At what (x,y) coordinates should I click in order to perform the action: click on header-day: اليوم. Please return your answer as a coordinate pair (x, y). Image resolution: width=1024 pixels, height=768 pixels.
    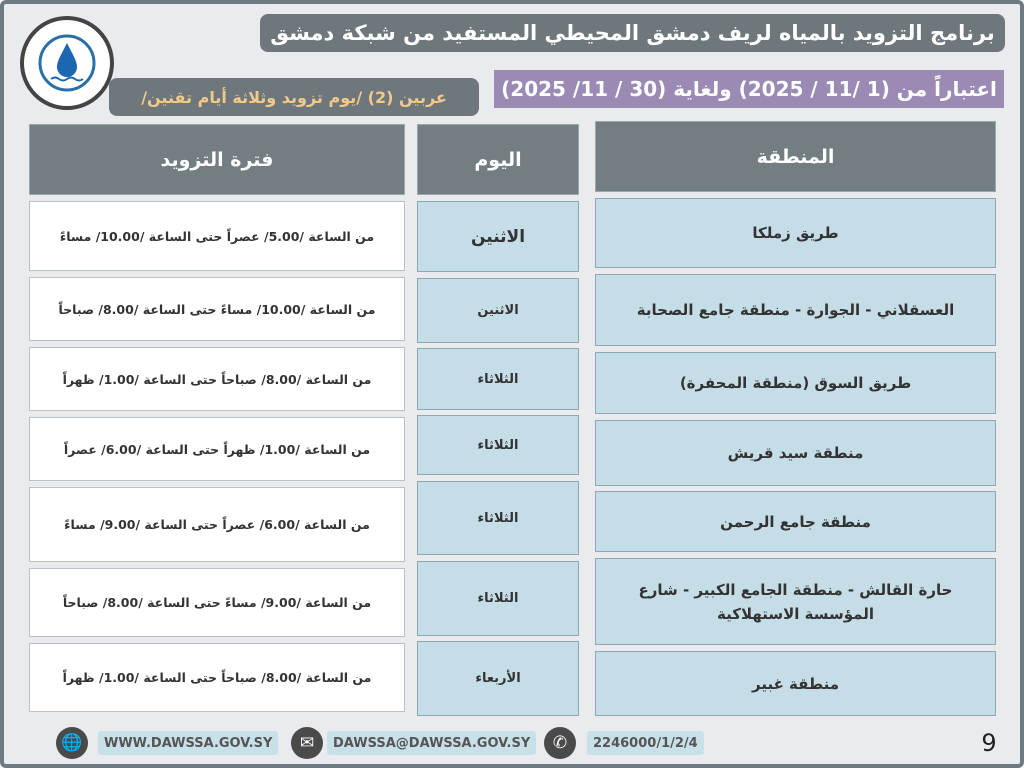
    Looking at the image, I should click on (498, 159).